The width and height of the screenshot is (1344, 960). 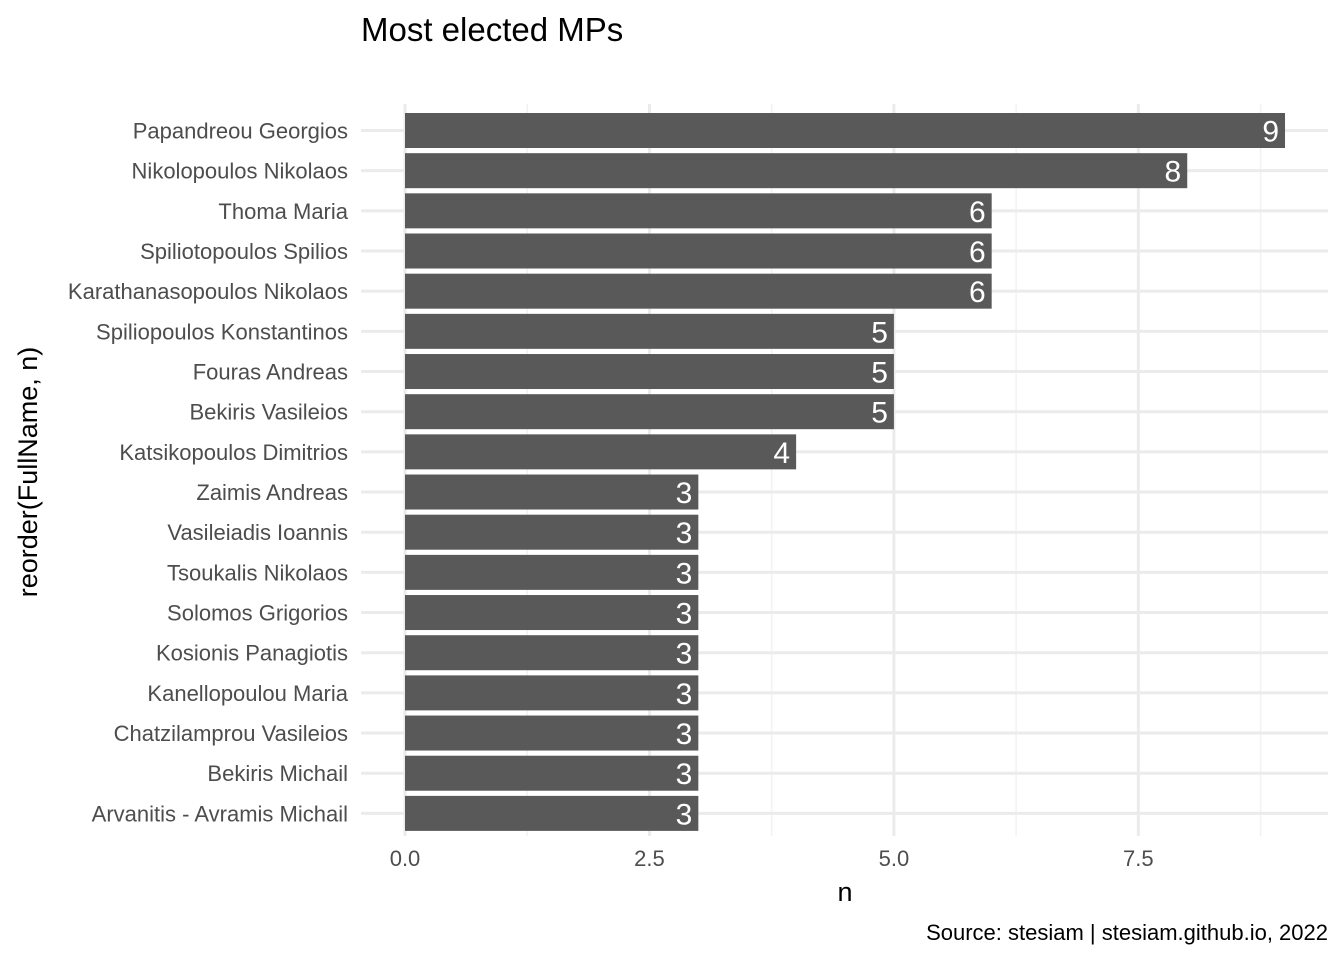 I want to click on y-tick-label: Spiliopoulos Konstantinos, so click(x=222, y=331).